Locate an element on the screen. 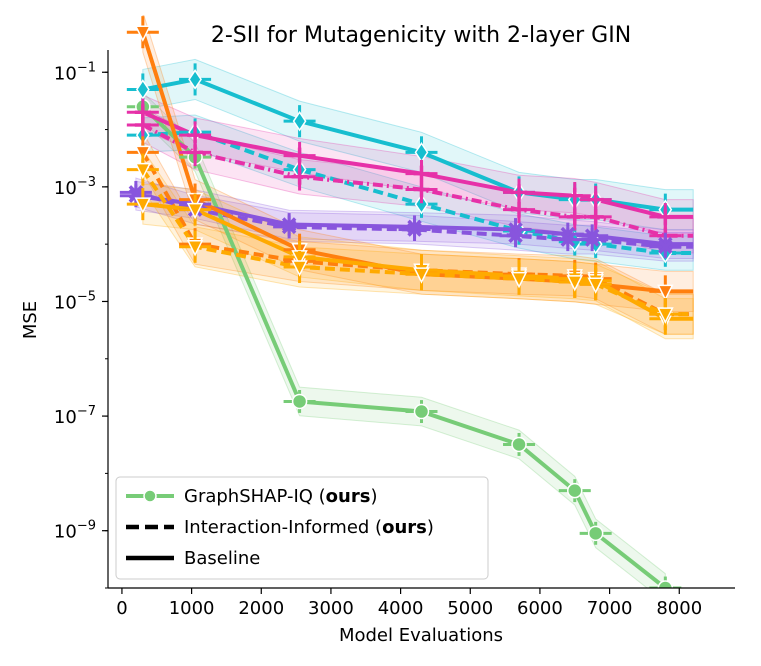 The width and height of the screenshot is (761, 666). y-tick-label: 10⁻¹ is located at coordinates (75, 72).